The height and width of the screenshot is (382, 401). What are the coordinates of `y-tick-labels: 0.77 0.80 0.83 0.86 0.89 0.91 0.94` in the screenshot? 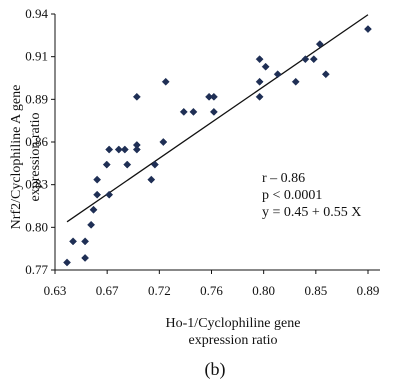 It's located at (36, 141).